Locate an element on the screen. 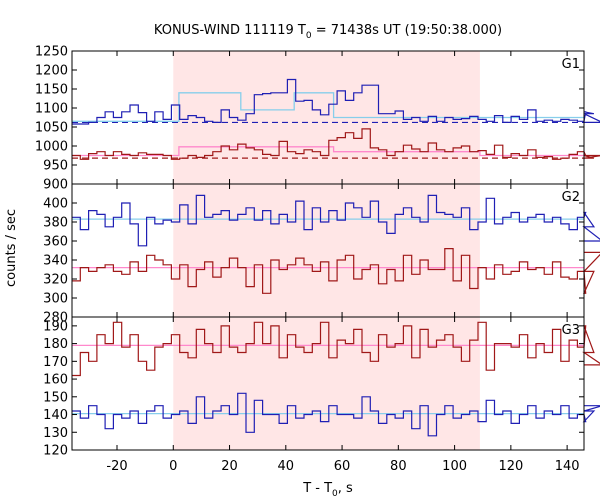 The width and height of the screenshot is (600, 500). y-tick-label: 1250 is located at coordinates (51, 52).